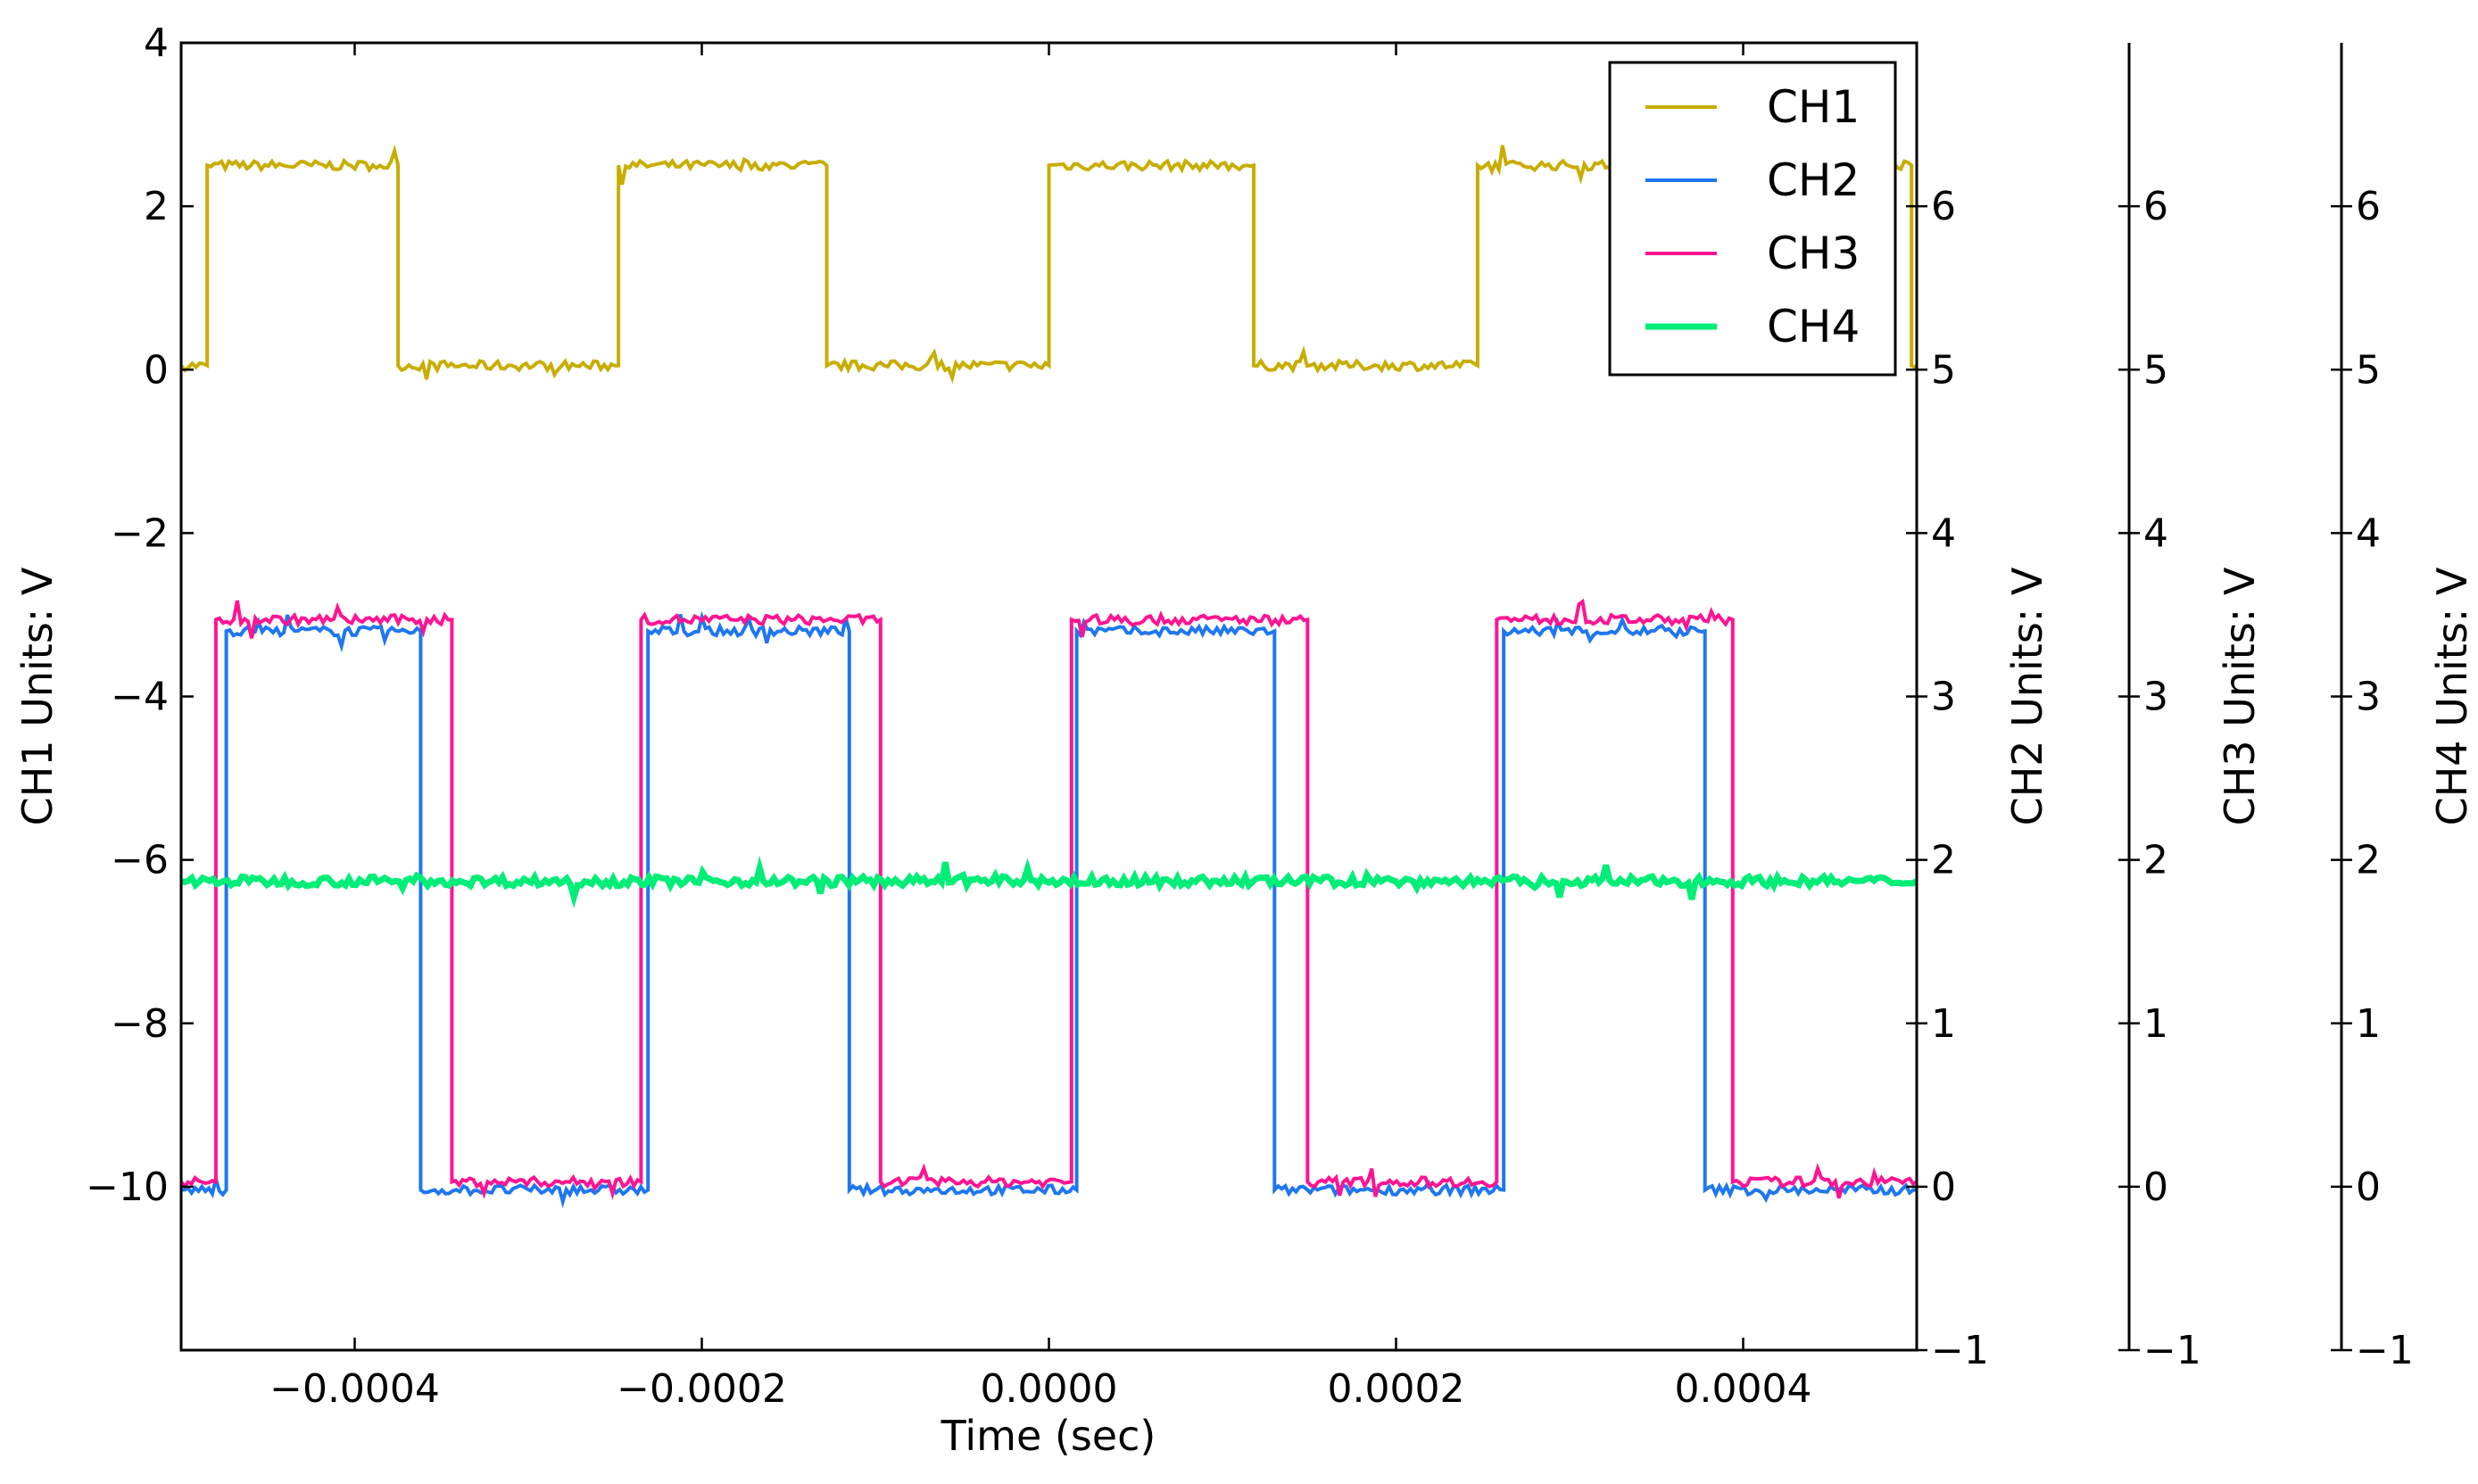 This screenshot has width=2478, height=1484. I want to click on x-tick-label: 0.0002, so click(1397, 1389).